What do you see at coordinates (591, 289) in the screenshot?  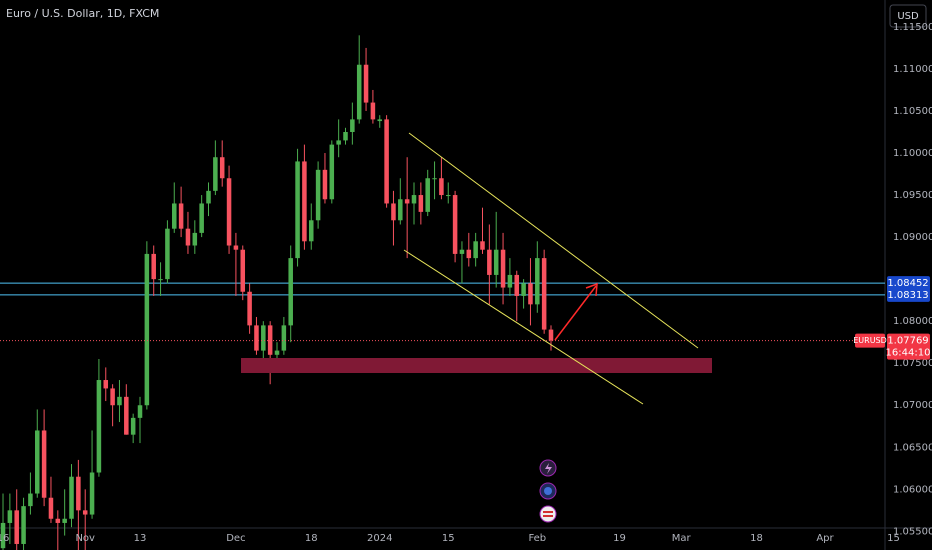 I see `arrow-head` at bounding box center [591, 289].